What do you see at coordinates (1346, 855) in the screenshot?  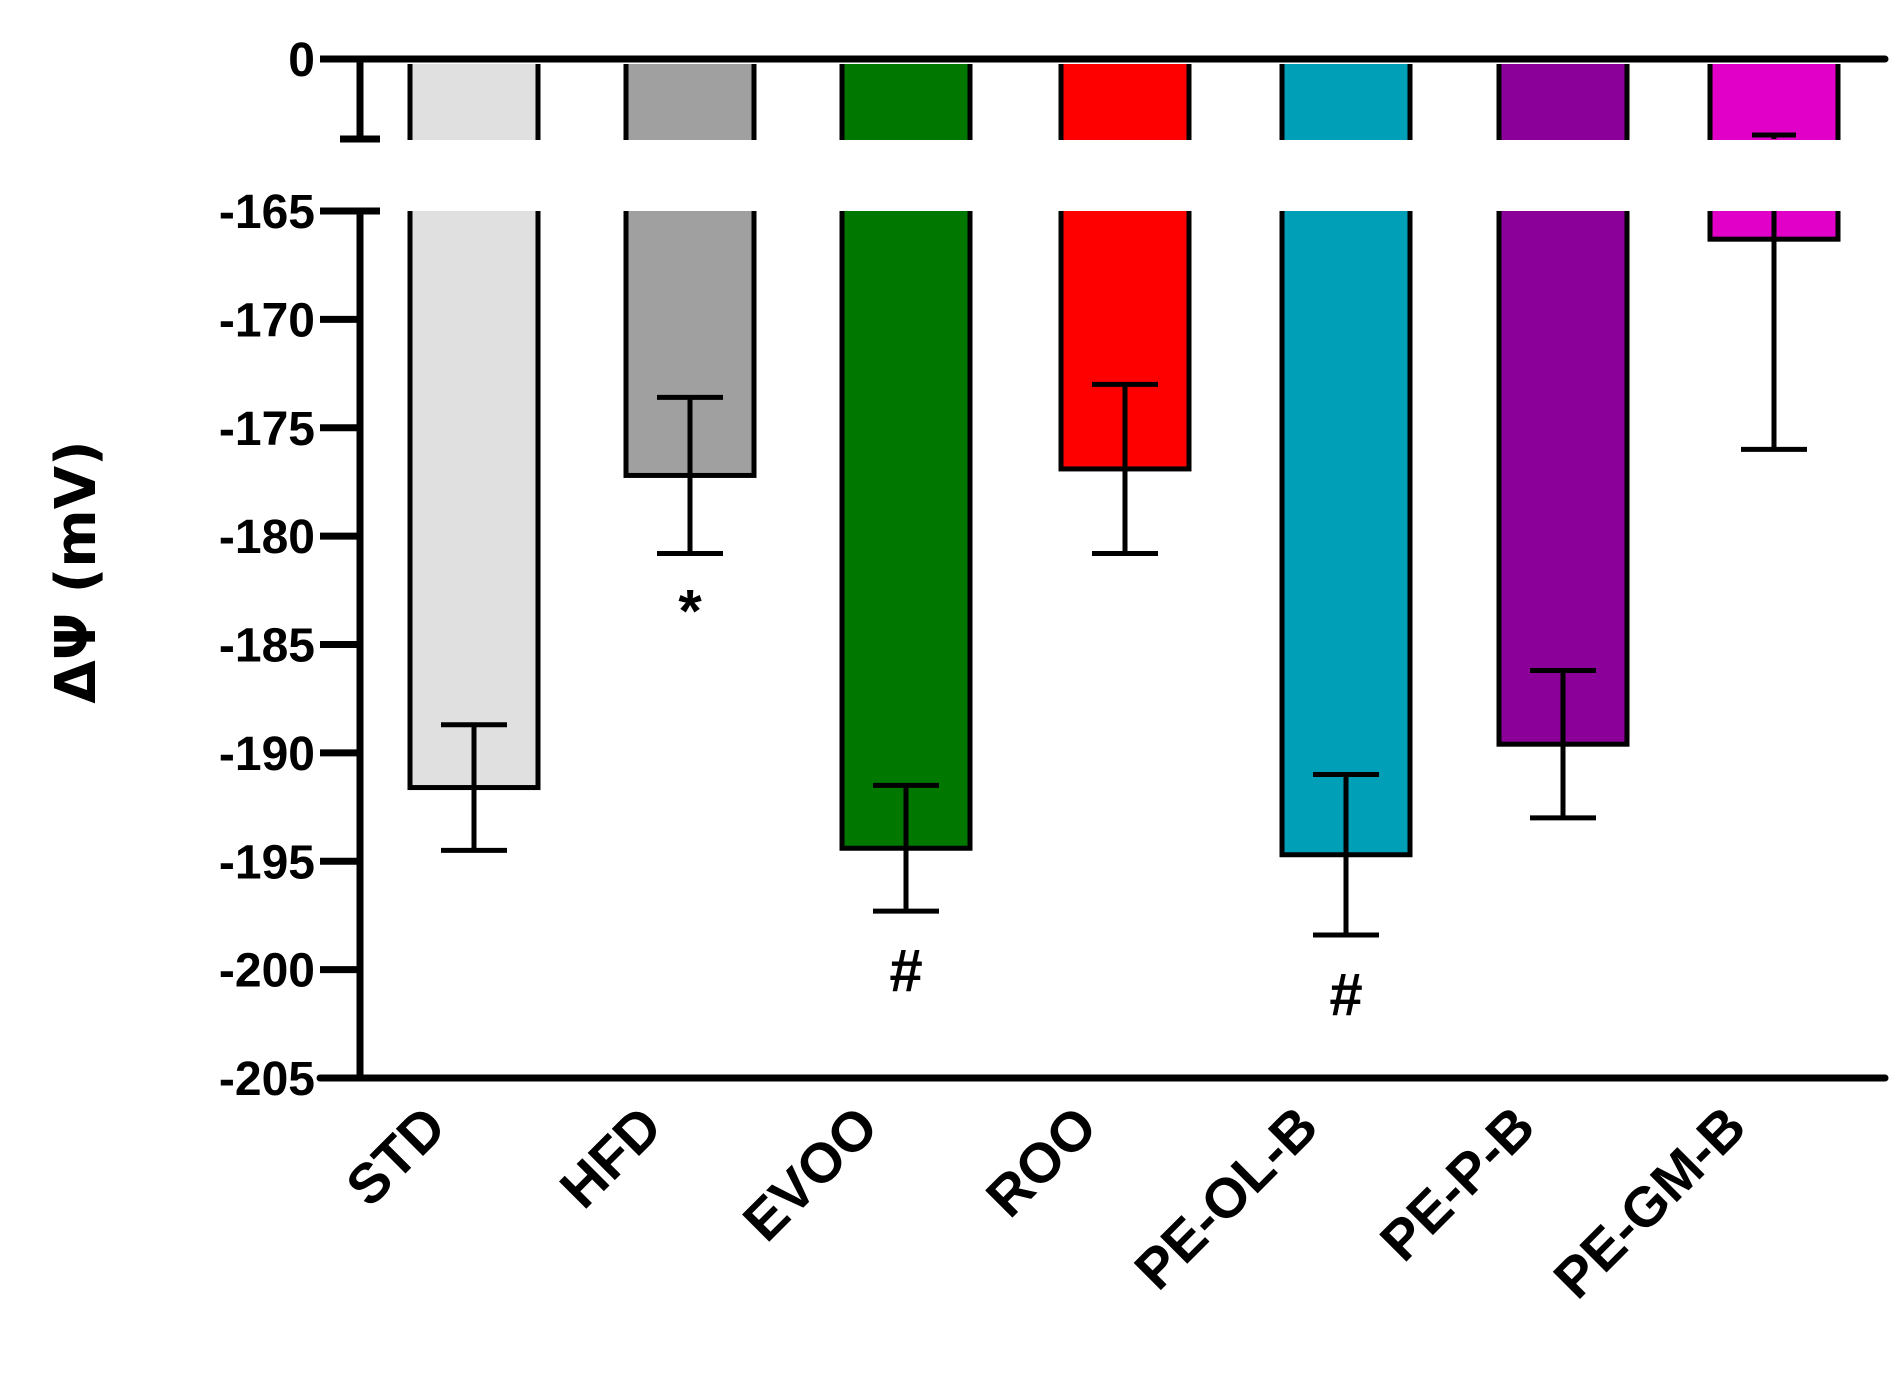 I see `error-bar-pe-ol-b` at bounding box center [1346, 855].